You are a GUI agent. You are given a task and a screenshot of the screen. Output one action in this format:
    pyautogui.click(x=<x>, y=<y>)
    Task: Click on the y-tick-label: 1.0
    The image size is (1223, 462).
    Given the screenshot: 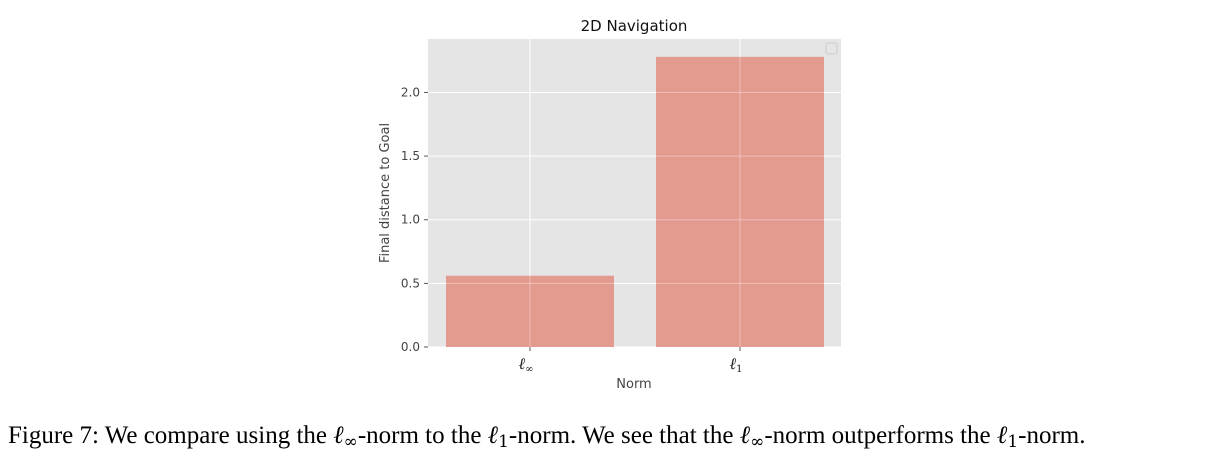 What is the action you would take?
    pyautogui.click(x=410, y=220)
    